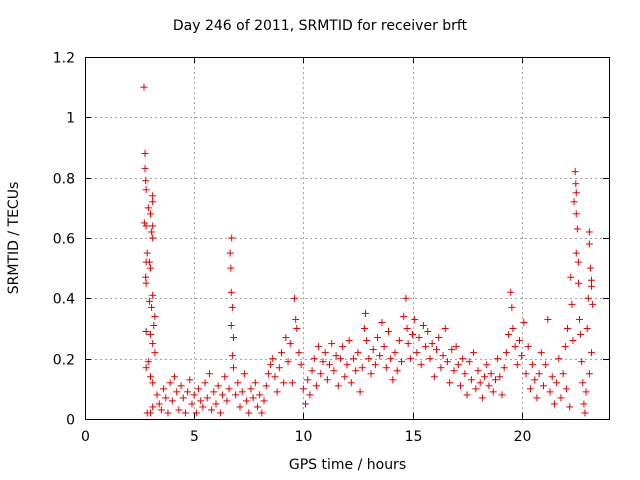  I want to click on x-tick-label: 0, so click(85, 437).